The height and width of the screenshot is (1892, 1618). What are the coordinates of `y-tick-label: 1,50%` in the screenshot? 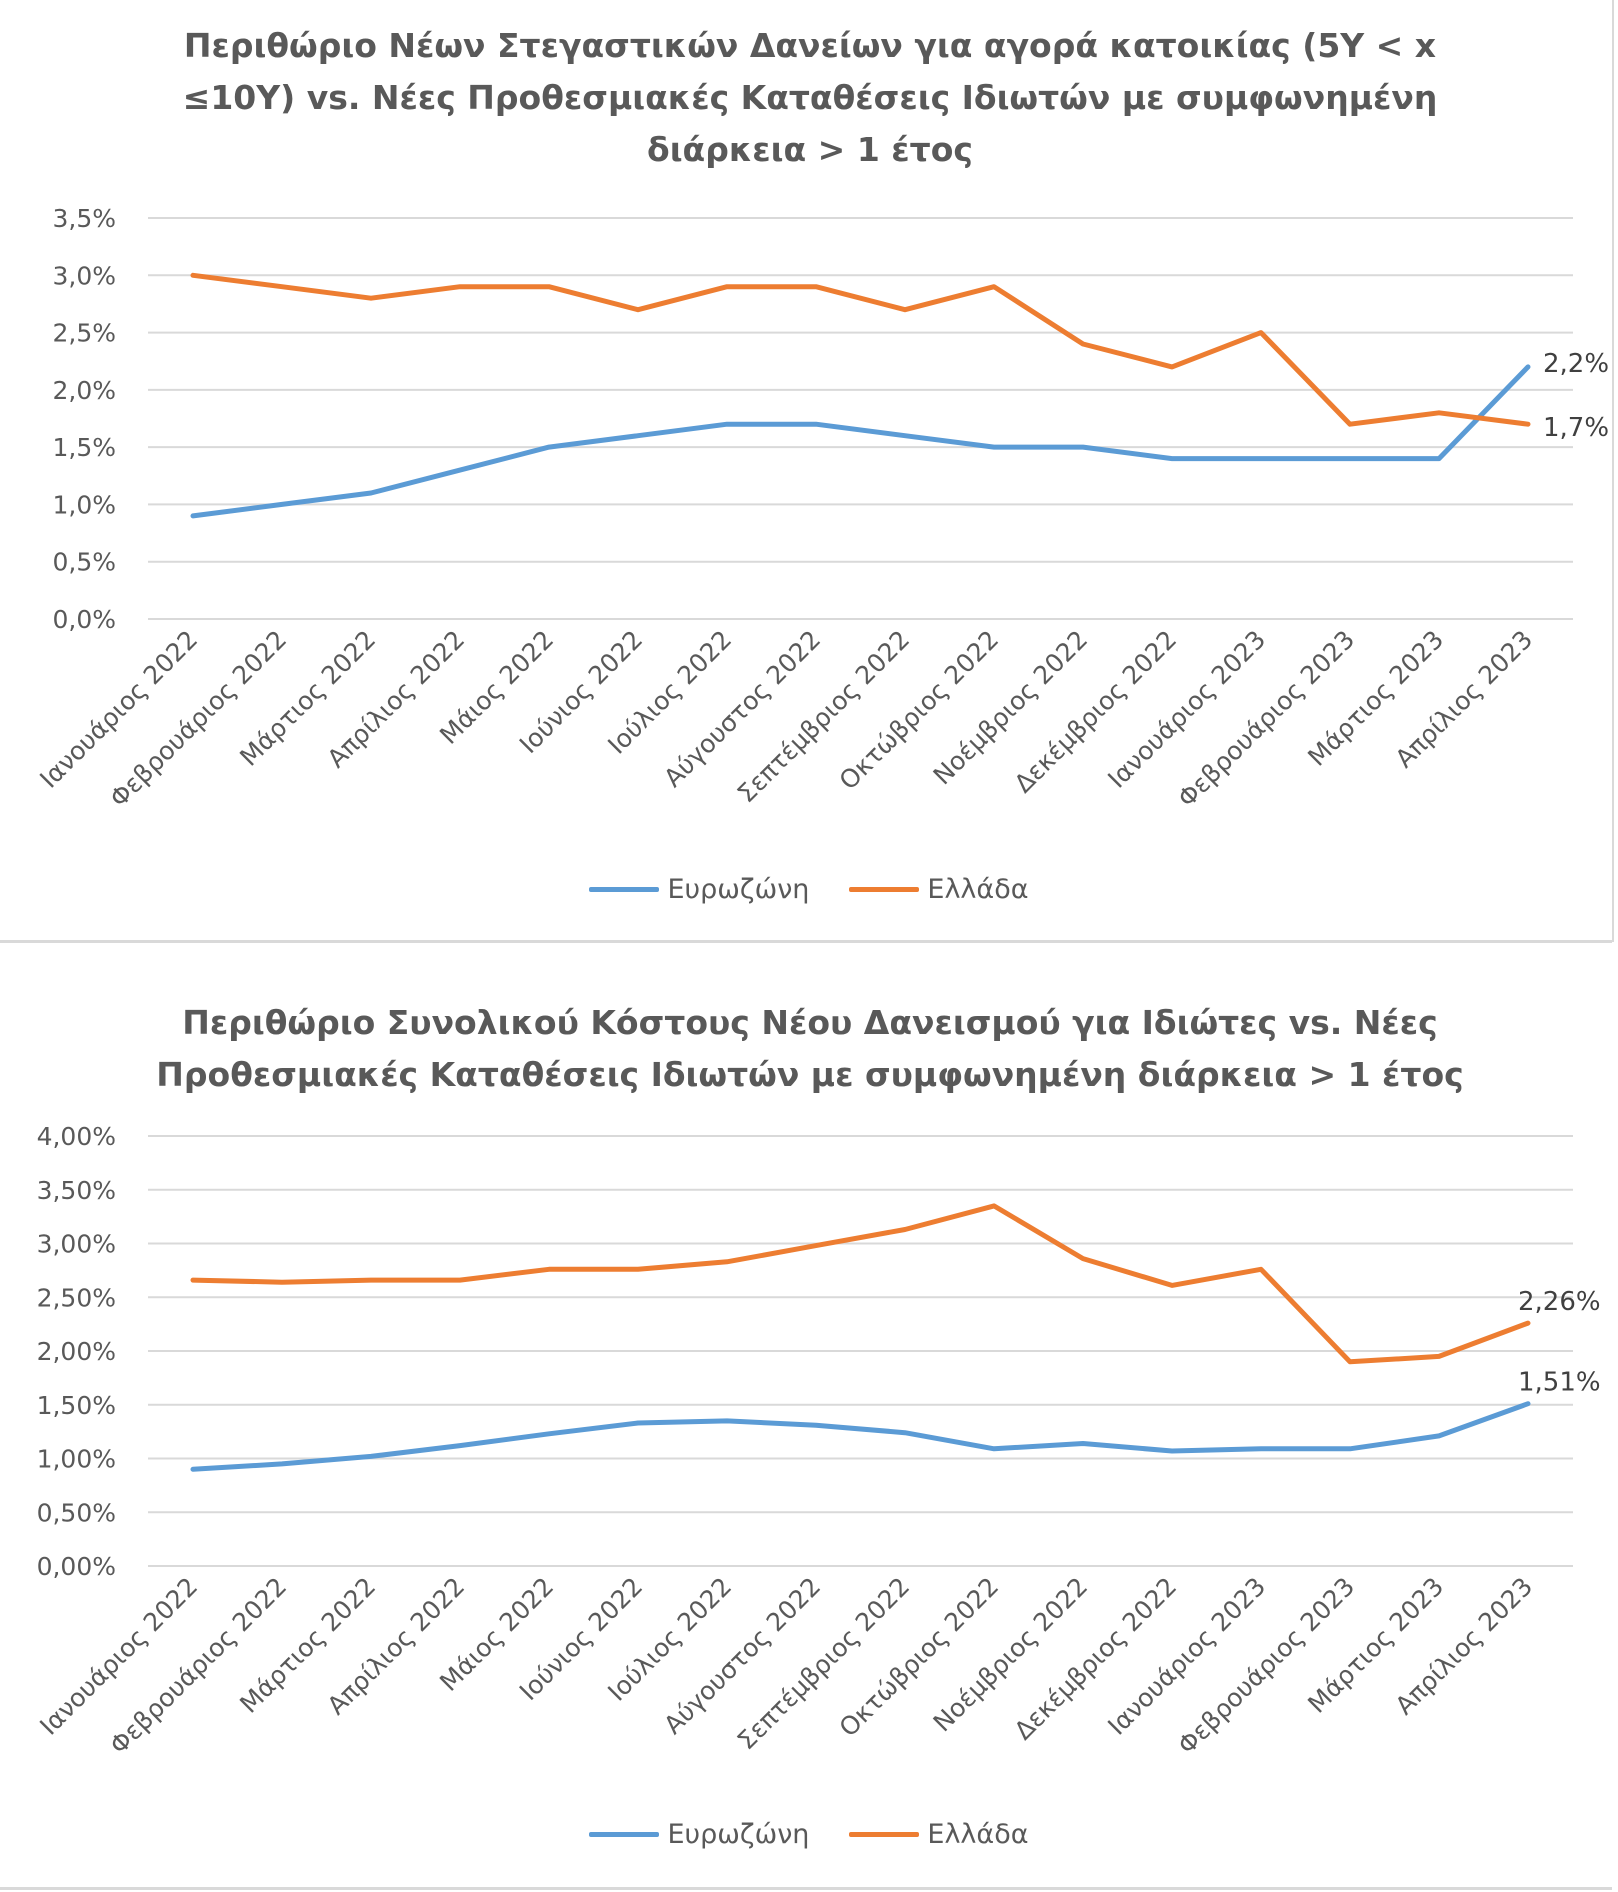 It's located at (76, 1405).